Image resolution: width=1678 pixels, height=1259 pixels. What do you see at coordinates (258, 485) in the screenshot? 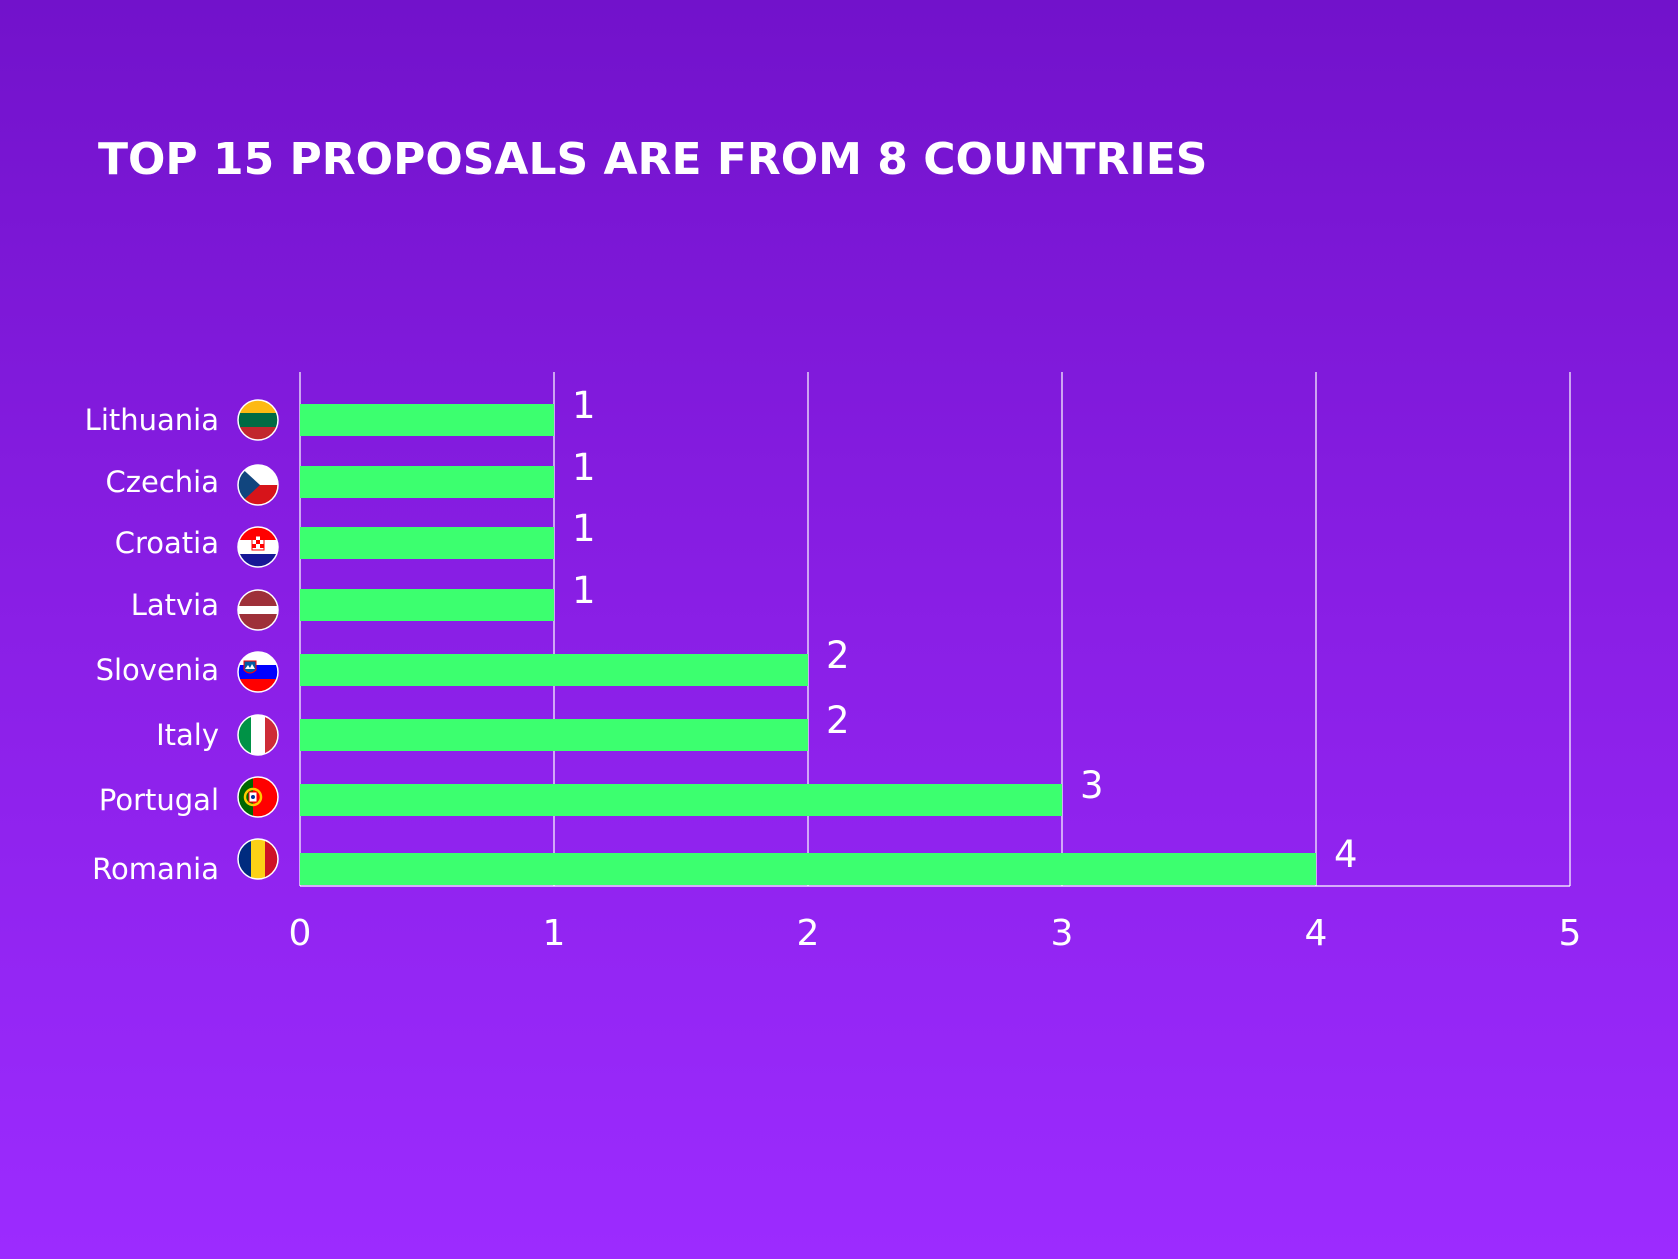
I see `czechia-flag-icon` at bounding box center [258, 485].